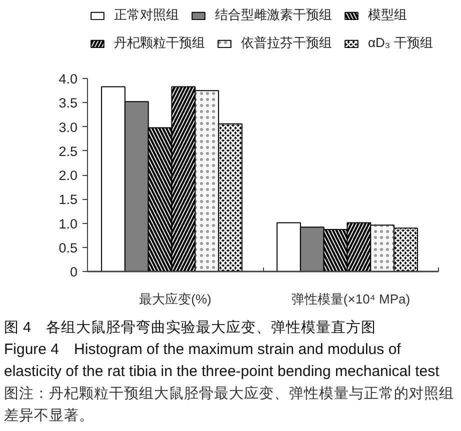 This screenshot has width=461, height=431. Describe the element at coordinates (68, 224) in the screenshot. I see `y-tick-label: 1.0` at that location.